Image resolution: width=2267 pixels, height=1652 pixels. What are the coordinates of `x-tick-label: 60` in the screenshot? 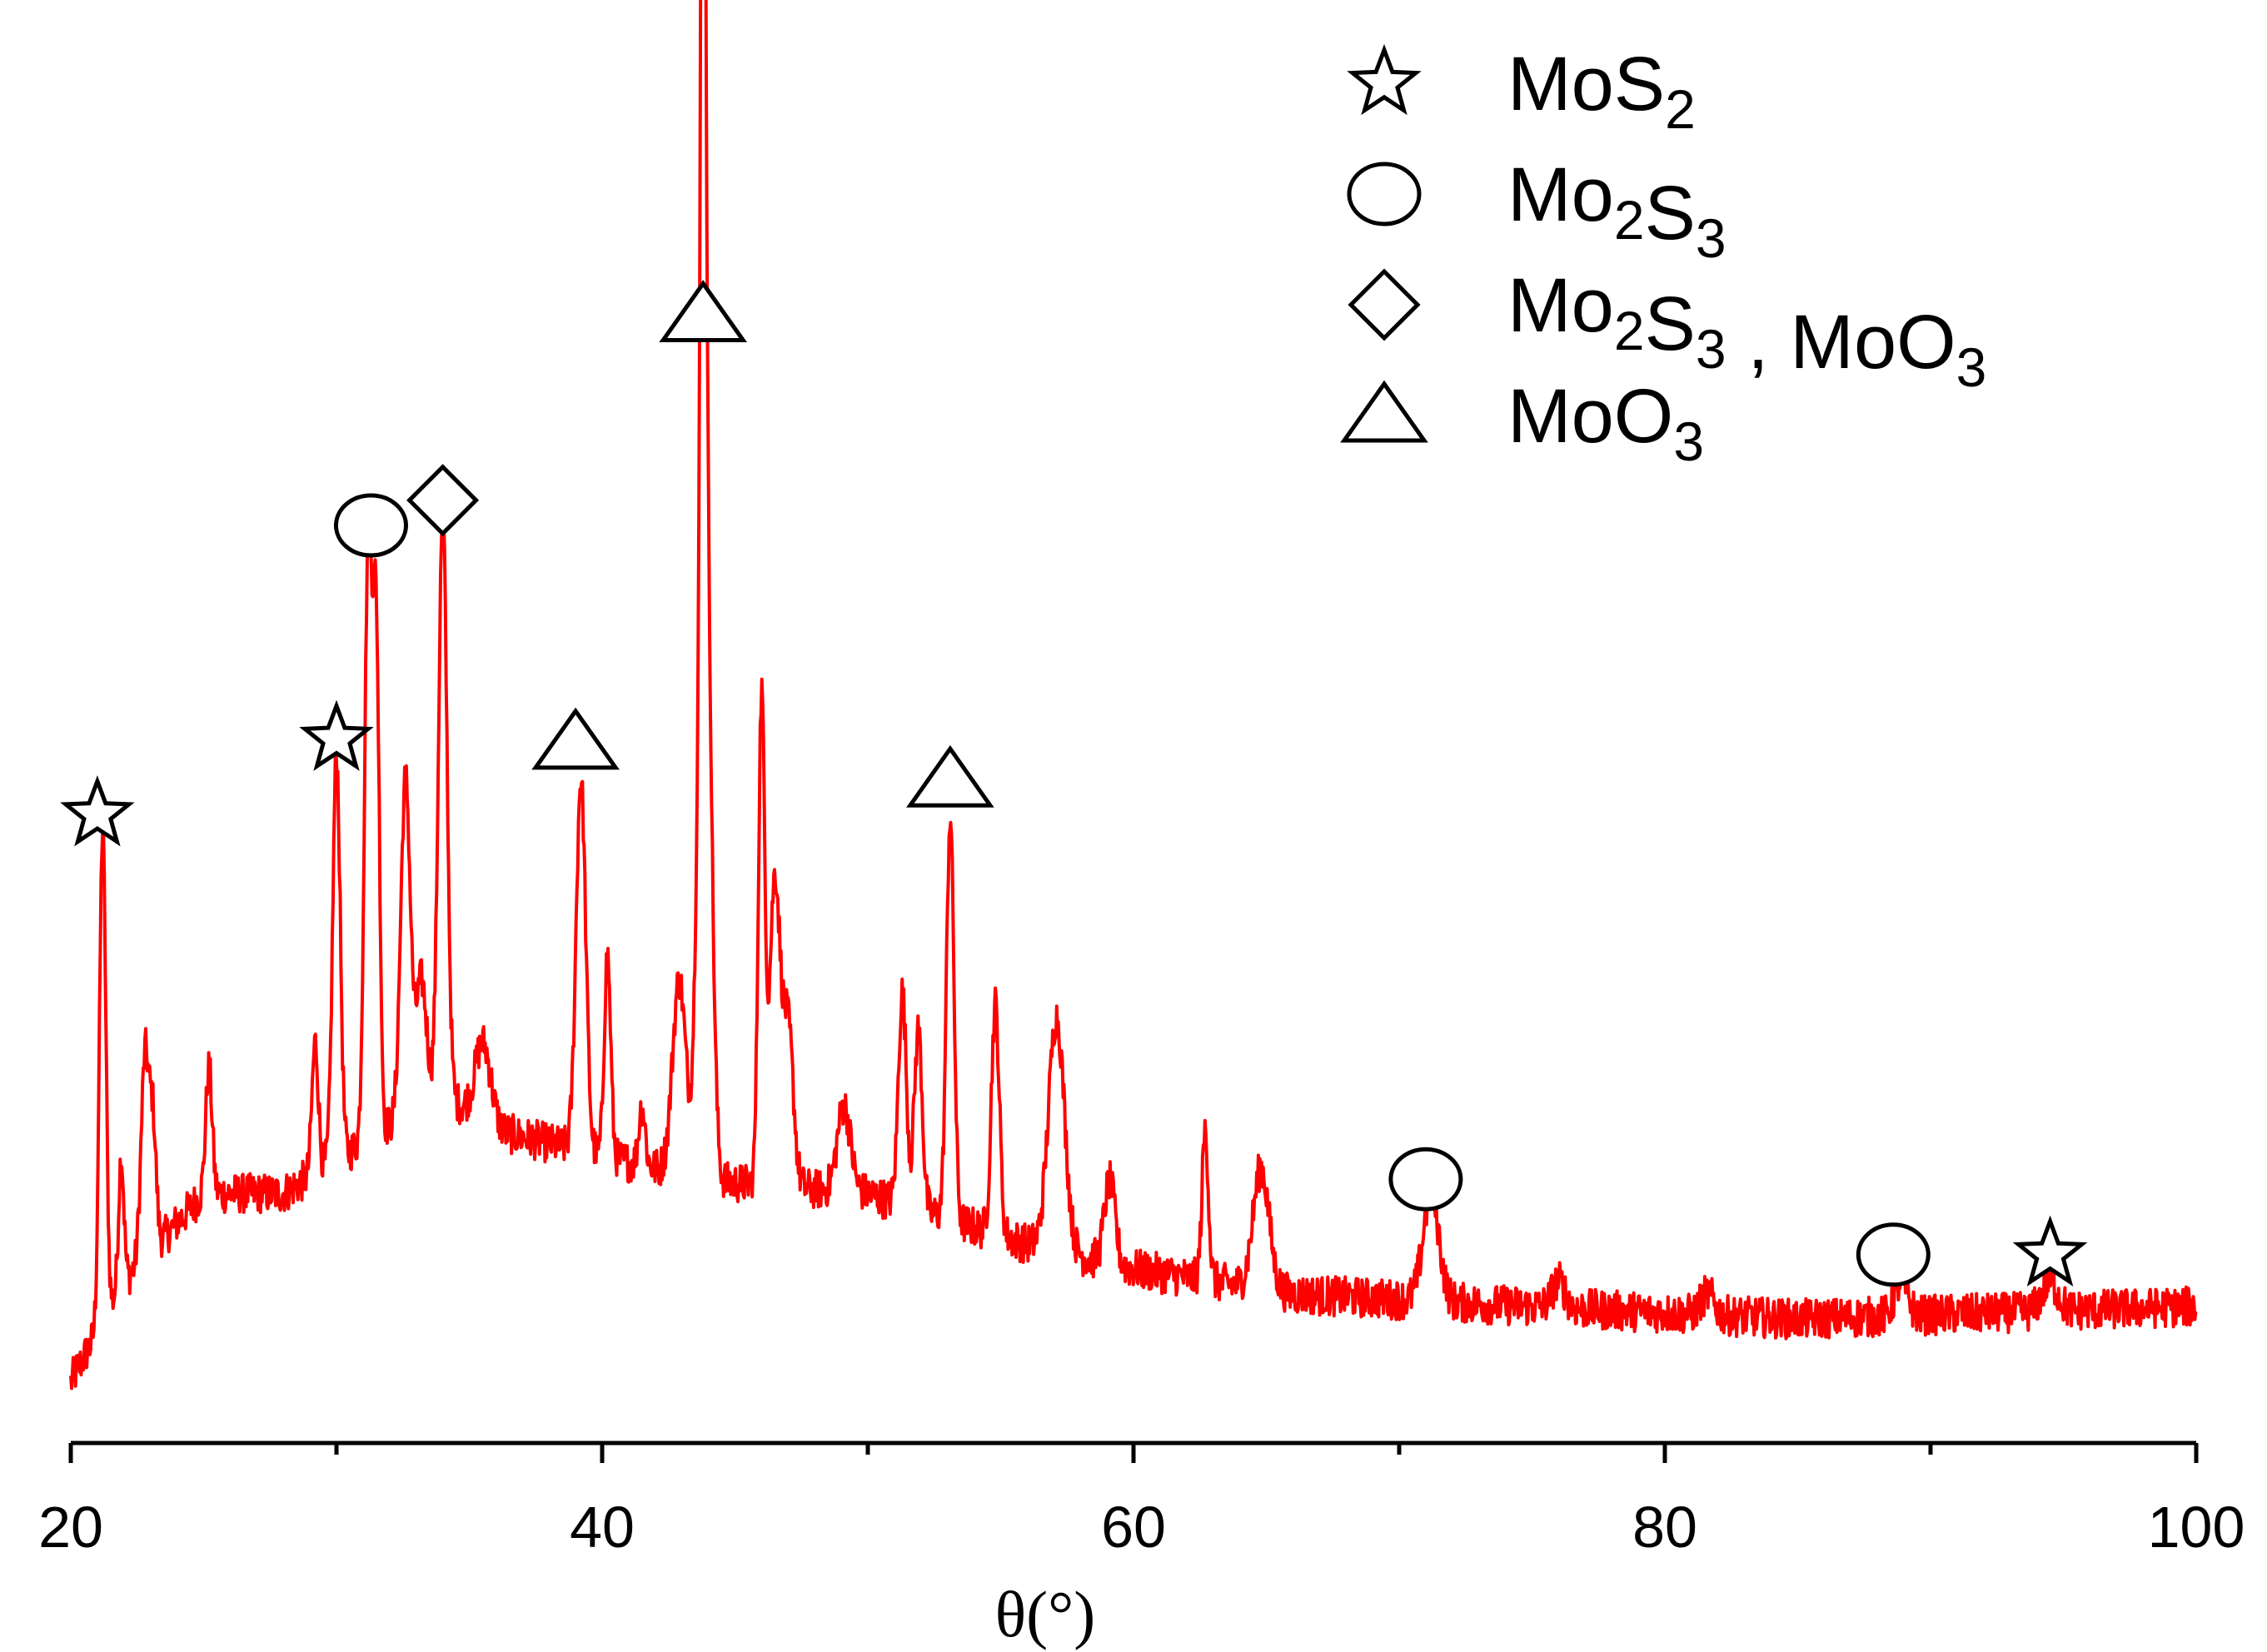 It's located at (1133, 1528).